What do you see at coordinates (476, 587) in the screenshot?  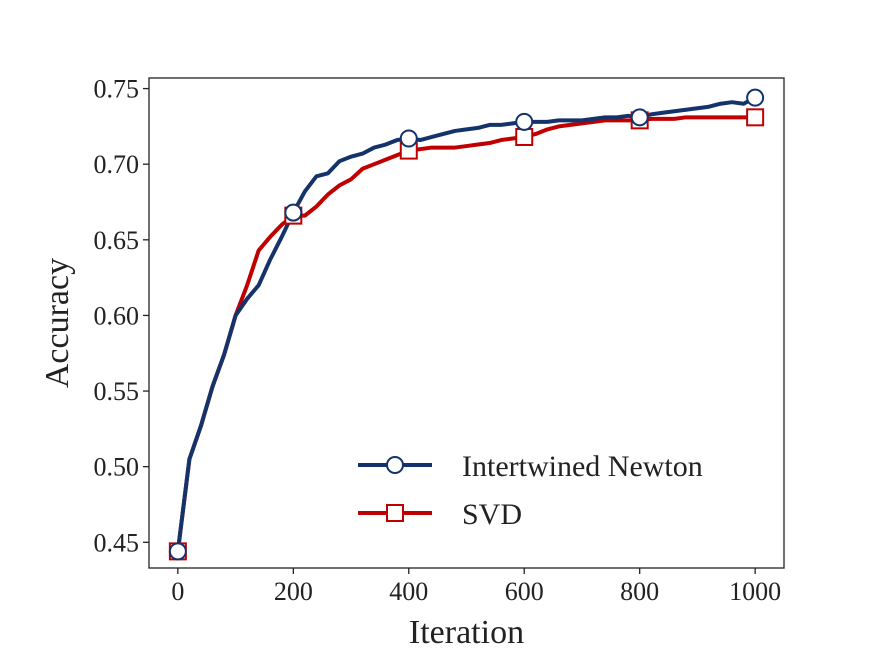 I see `x-axis: 0 200 400 600 800 1000` at bounding box center [476, 587].